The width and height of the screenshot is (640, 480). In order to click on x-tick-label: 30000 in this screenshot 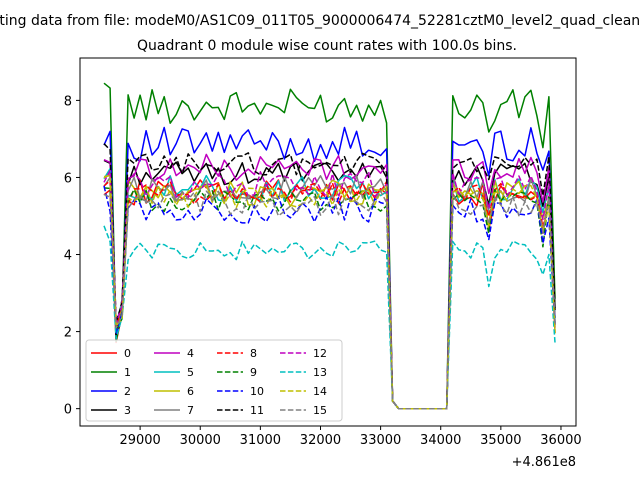, I will do `click(200, 440)`.